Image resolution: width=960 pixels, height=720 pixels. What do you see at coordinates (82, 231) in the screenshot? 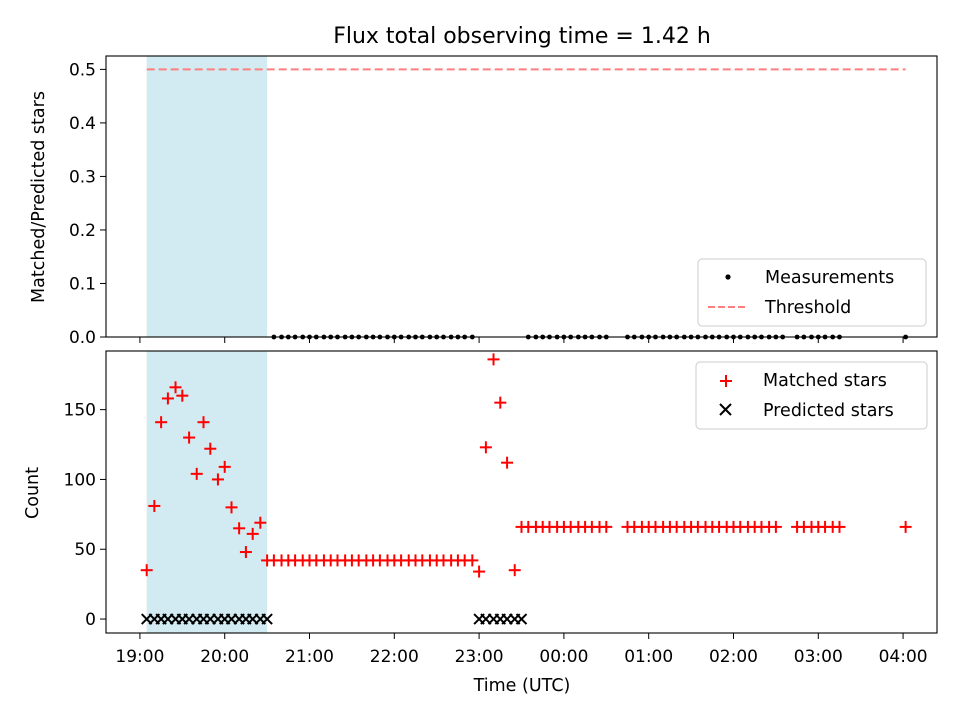
I see `y-tick-label: 0.2` at bounding box center [82, 231].